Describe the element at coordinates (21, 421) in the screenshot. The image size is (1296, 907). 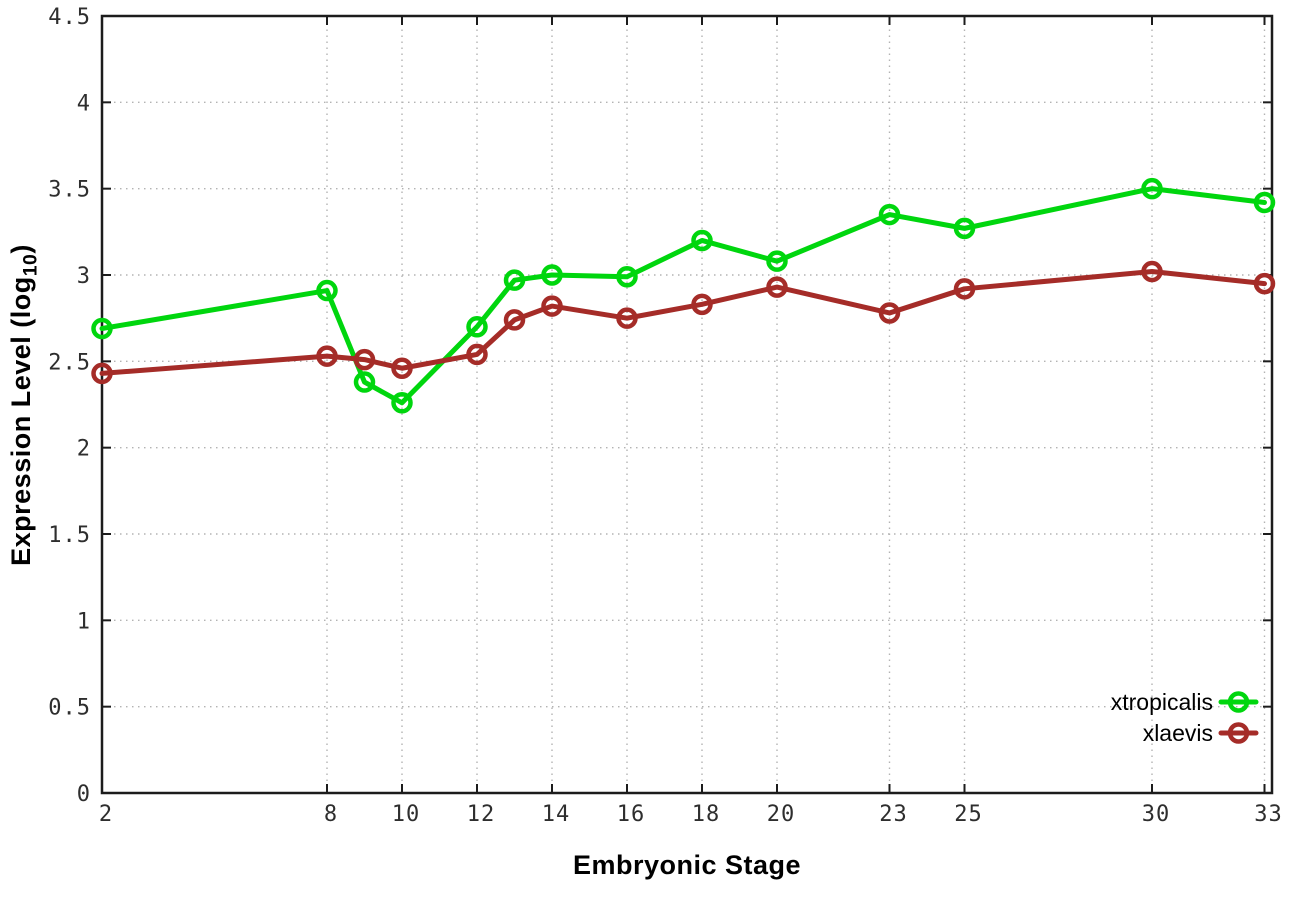
I see `y-axis-label-text: Expression Level (log` at that location.